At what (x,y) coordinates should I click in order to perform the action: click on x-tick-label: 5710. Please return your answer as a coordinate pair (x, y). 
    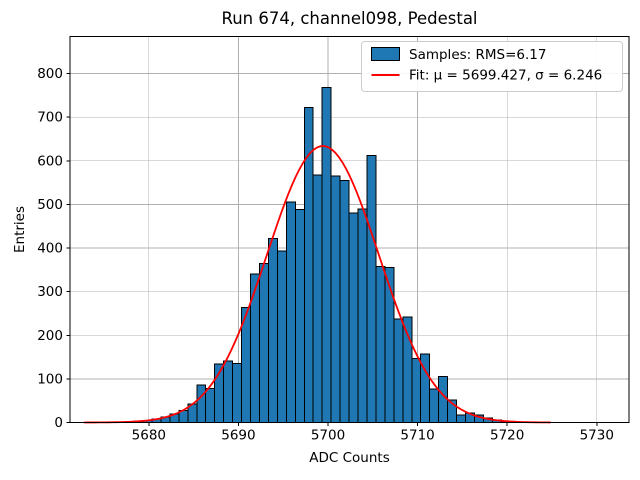
    Looking at the image, I should click on (417, 436).